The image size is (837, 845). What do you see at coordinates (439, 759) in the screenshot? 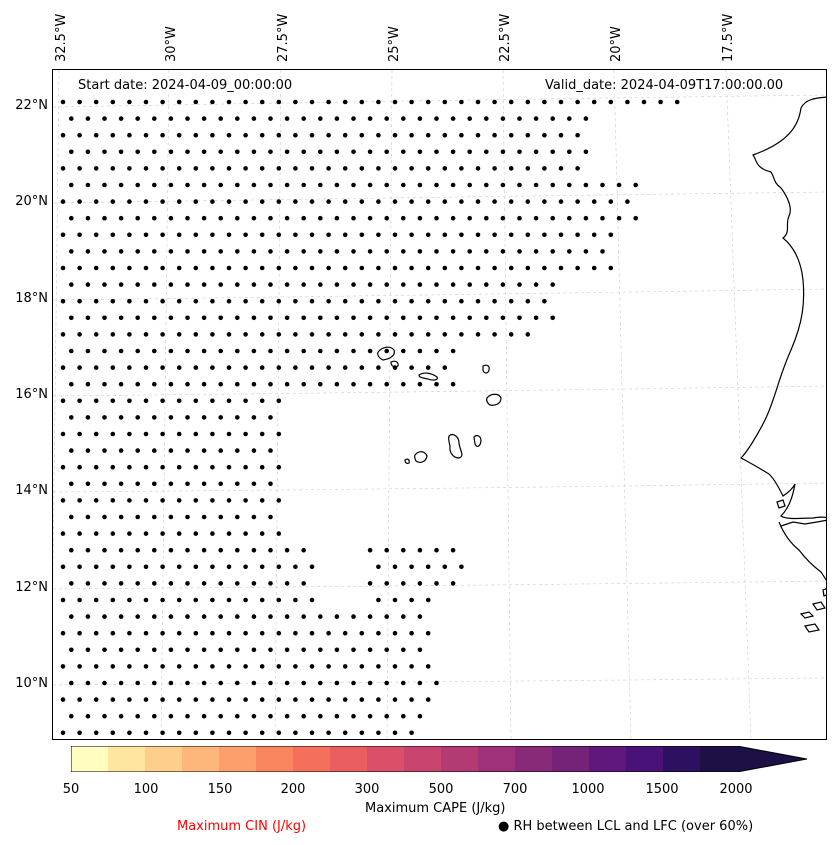
I see `cape-colorbar` at bounding box center [439, 759].